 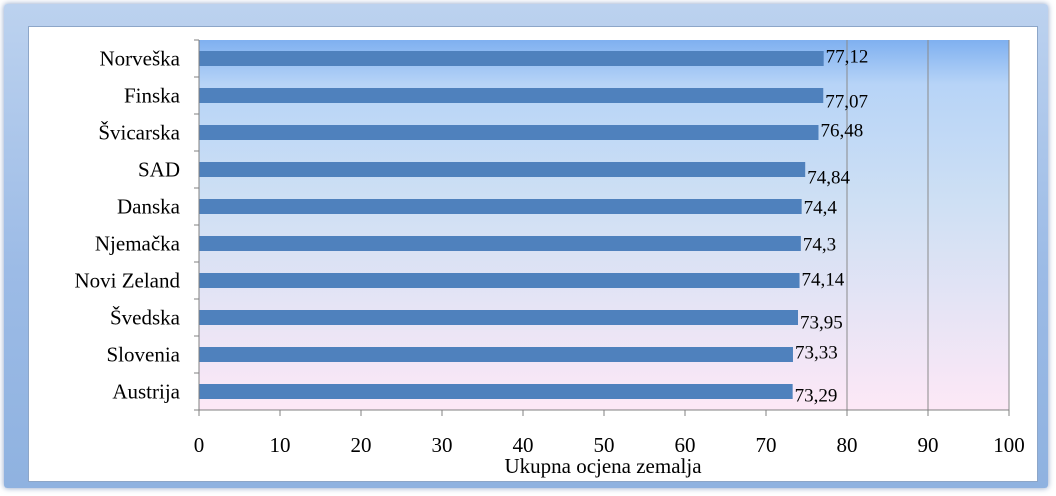 I want to click on category-label: Novi Zeland, so click(x=127, y=281).